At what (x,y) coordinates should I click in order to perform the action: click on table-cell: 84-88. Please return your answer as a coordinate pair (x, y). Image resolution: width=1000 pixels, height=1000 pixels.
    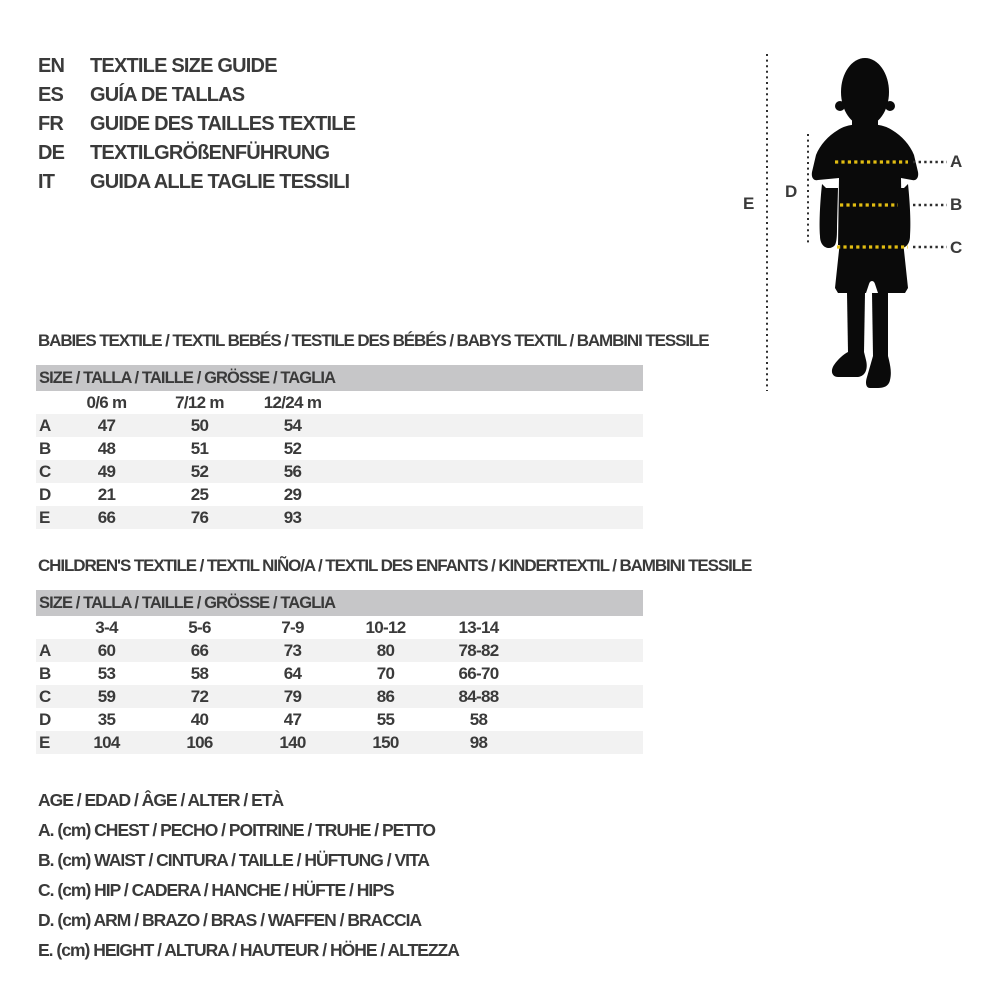
    Looking at the image, I should click on (479, 696).